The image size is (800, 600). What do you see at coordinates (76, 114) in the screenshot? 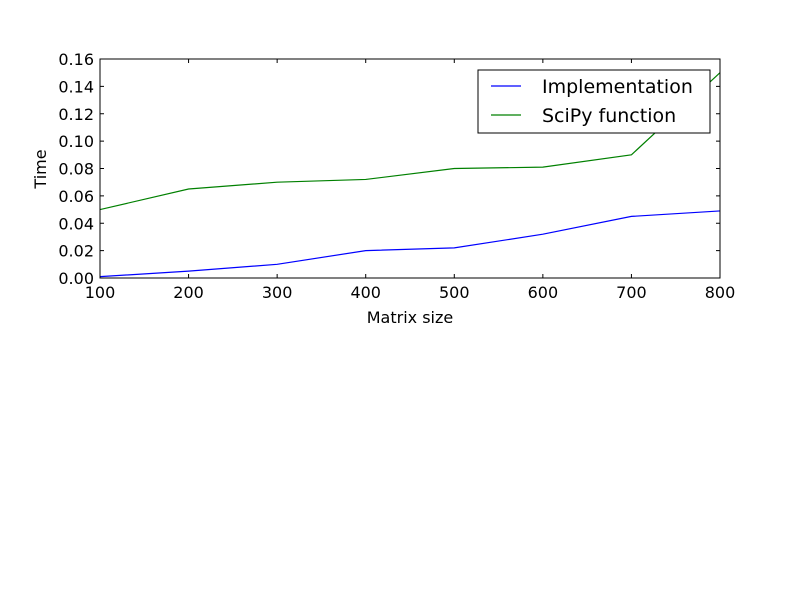
I see `y-tick-label: 0.12` at bounding box center [76, 114].